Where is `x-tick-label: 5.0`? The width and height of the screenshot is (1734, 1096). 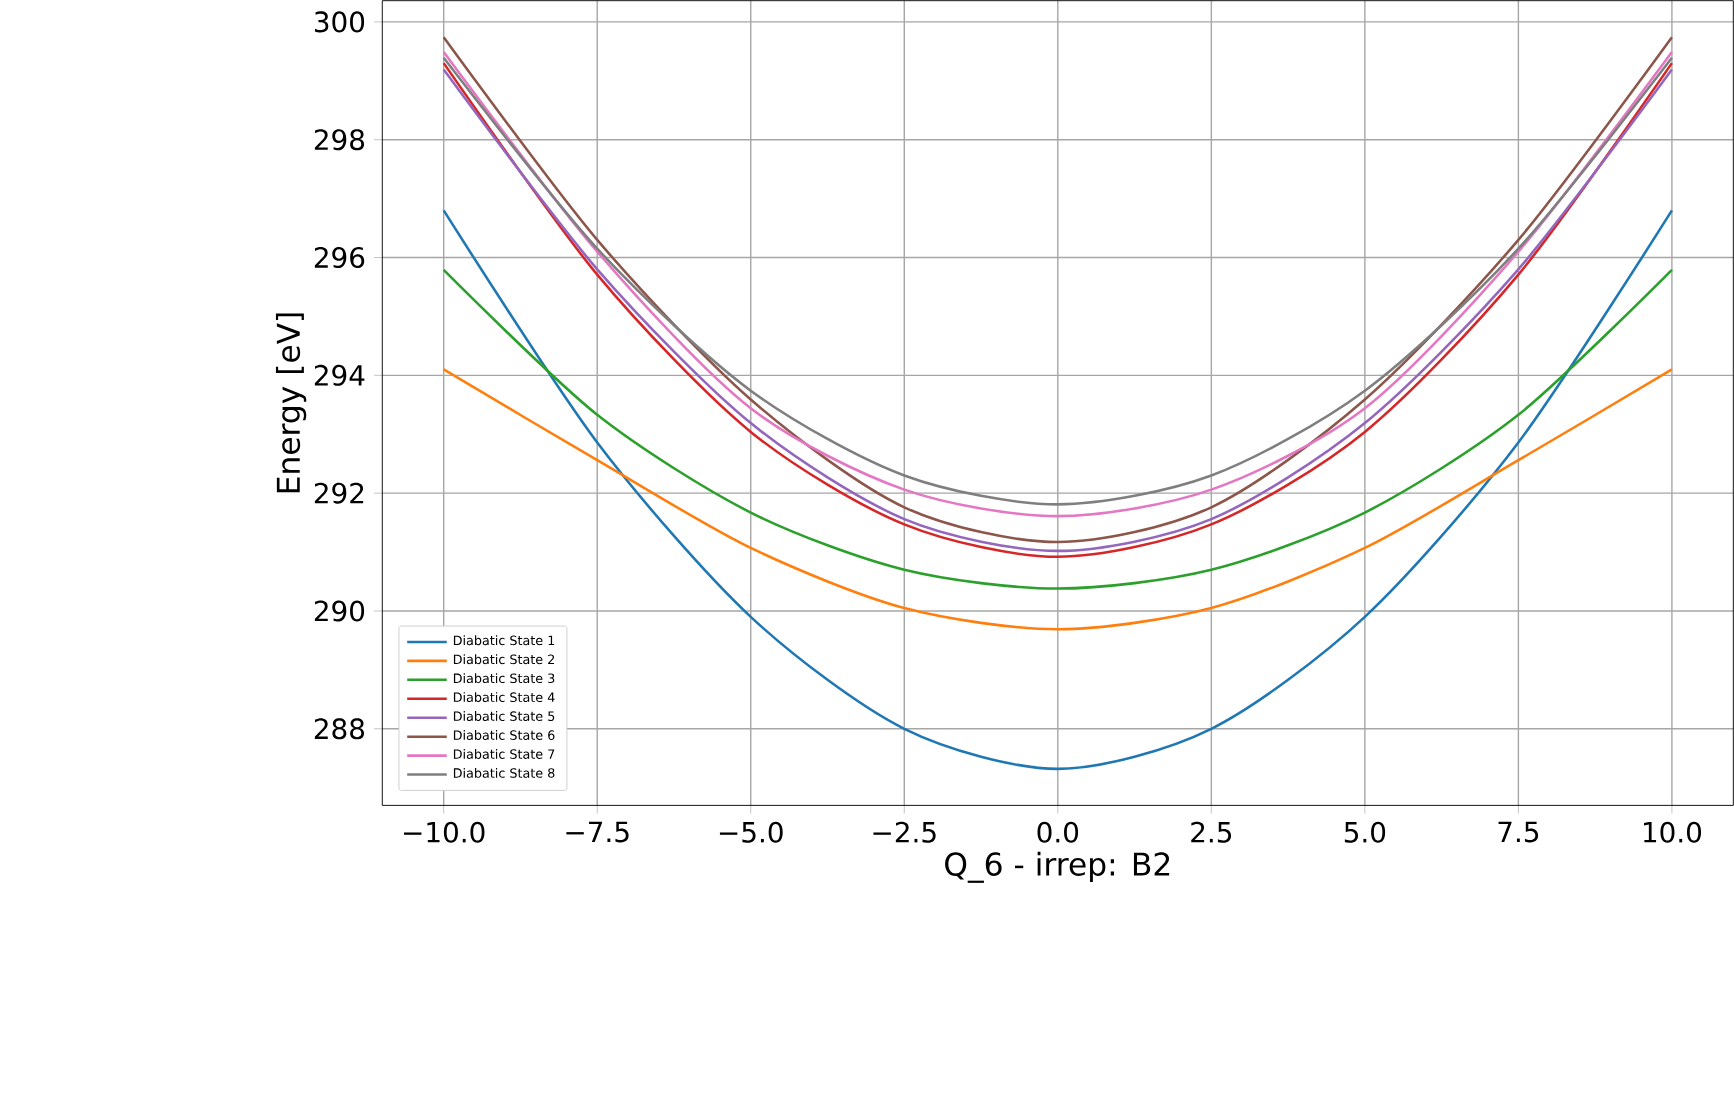
x-tick-label: 5.0 is located at coordinates (1365, 832).